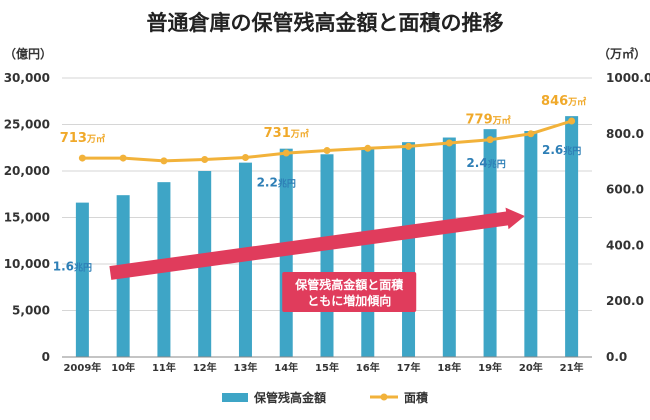 The image size is (650, 420). I want to click on left-tick-label: 5,000, so click(31, 311).